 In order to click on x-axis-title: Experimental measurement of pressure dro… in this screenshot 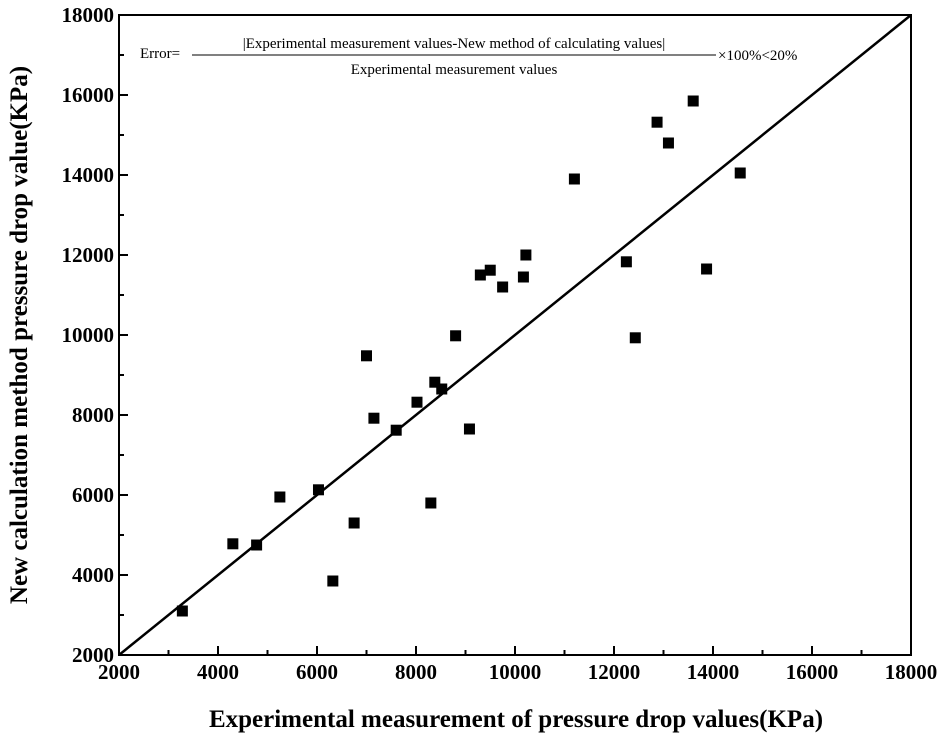, I will do `click(516, 719)`.